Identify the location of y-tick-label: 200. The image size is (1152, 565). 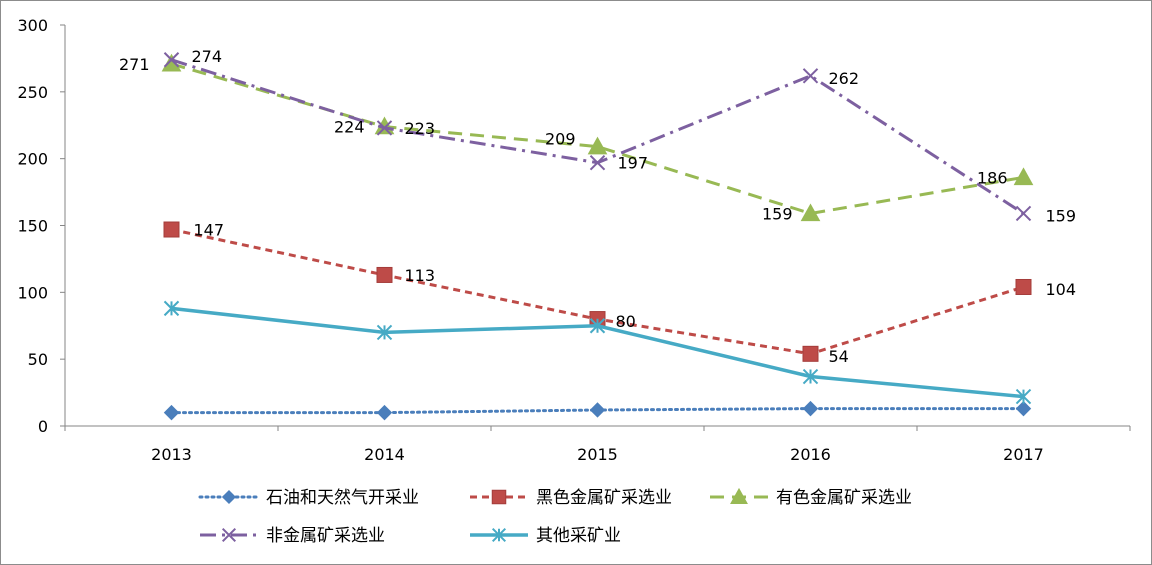
(32, 159).